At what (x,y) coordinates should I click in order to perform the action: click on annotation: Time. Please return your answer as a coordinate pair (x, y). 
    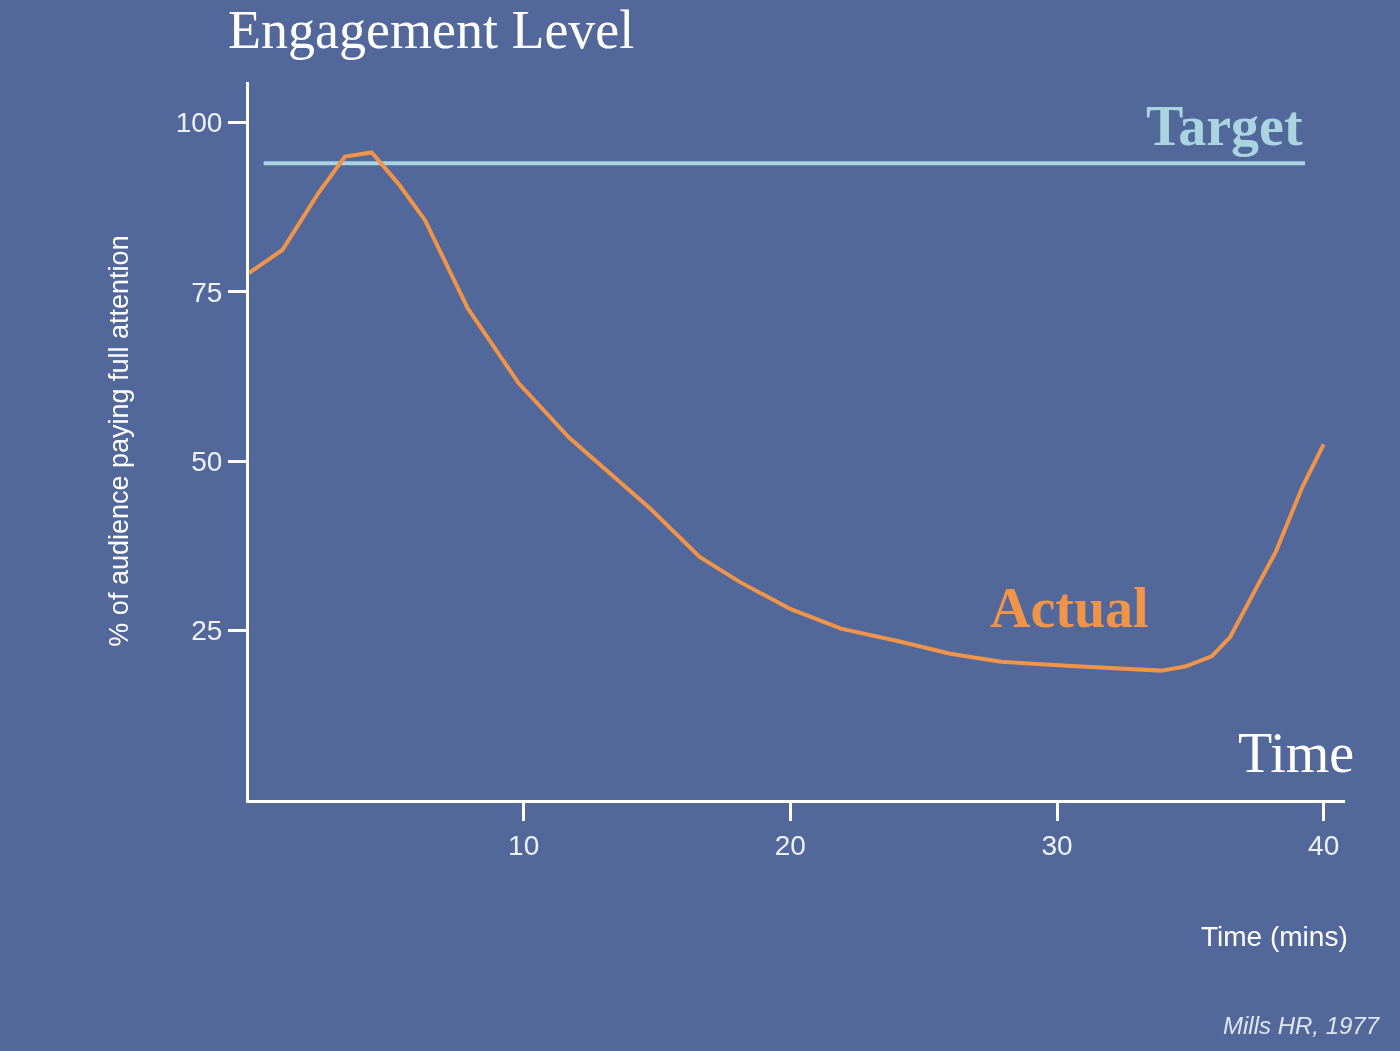
    Looking at the image, I should click on (1296, 753).